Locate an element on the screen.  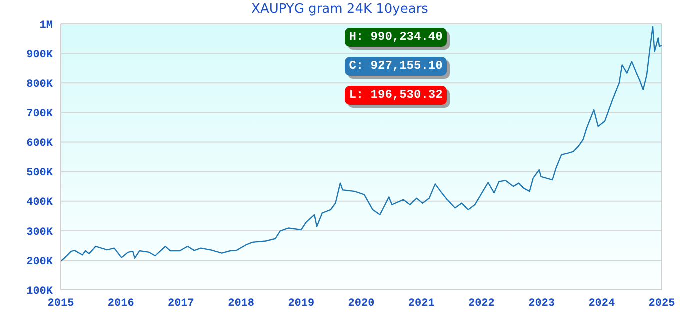
x-tick-label: 2018 is located at coordinates (241, 304).